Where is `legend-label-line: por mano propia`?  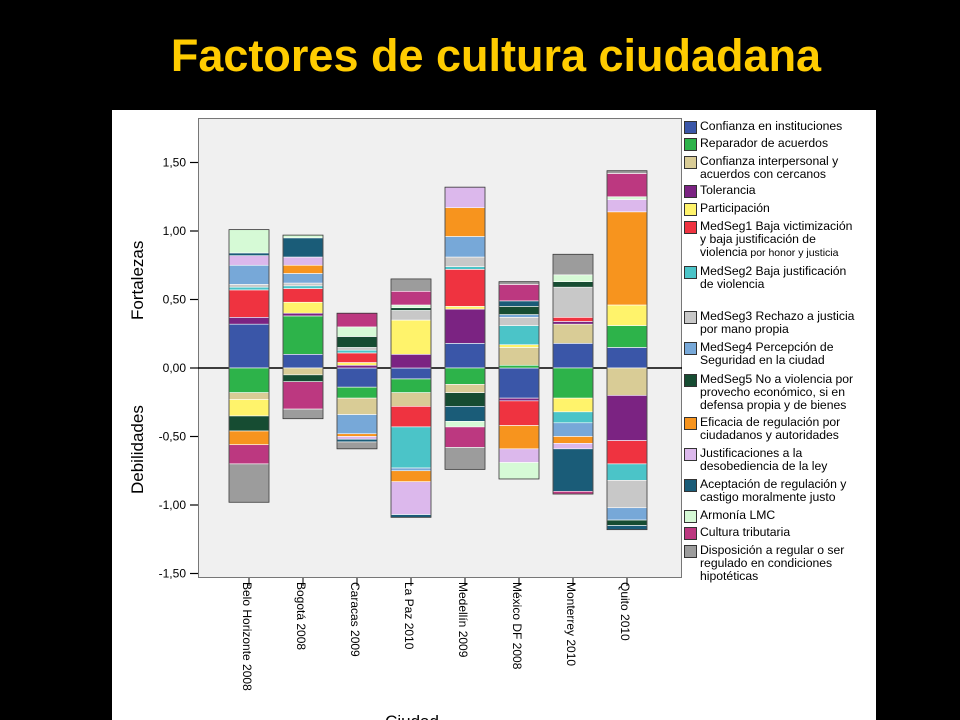
legend-label-line: por mano propia is located at coordinates (744, 329).